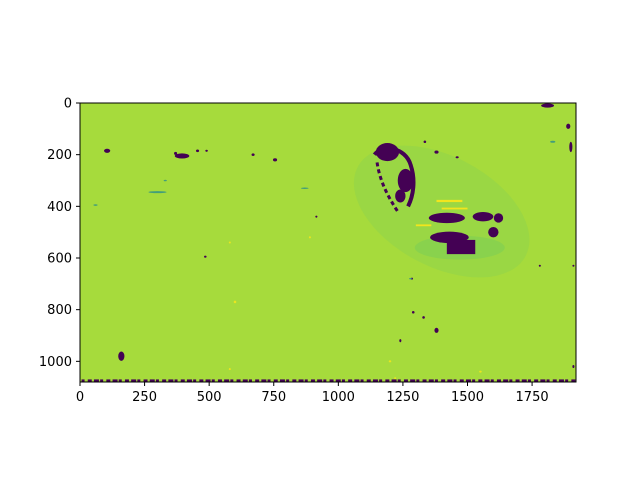 Image resolution: width=640 pixels, height=480 pixels. Describe the element at coordinates (59, 207) in the screenshot. I see `y-tick-label-2: 400` at that location.